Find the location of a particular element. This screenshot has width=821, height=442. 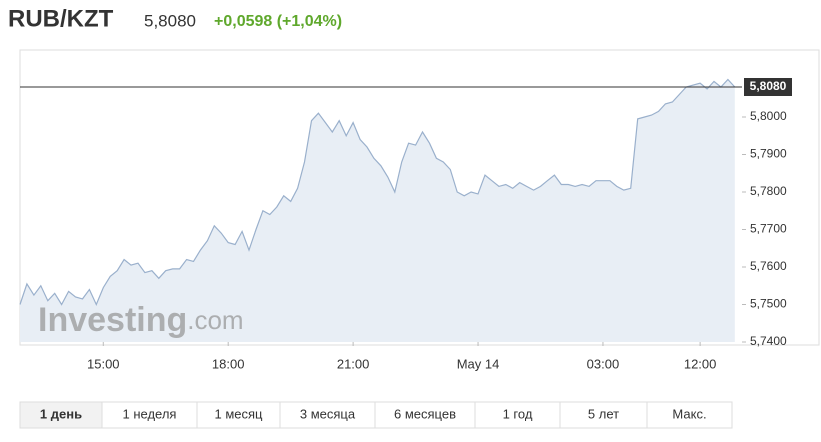

y-tick-label: 5,7600 is located at coordinates (768, 266).